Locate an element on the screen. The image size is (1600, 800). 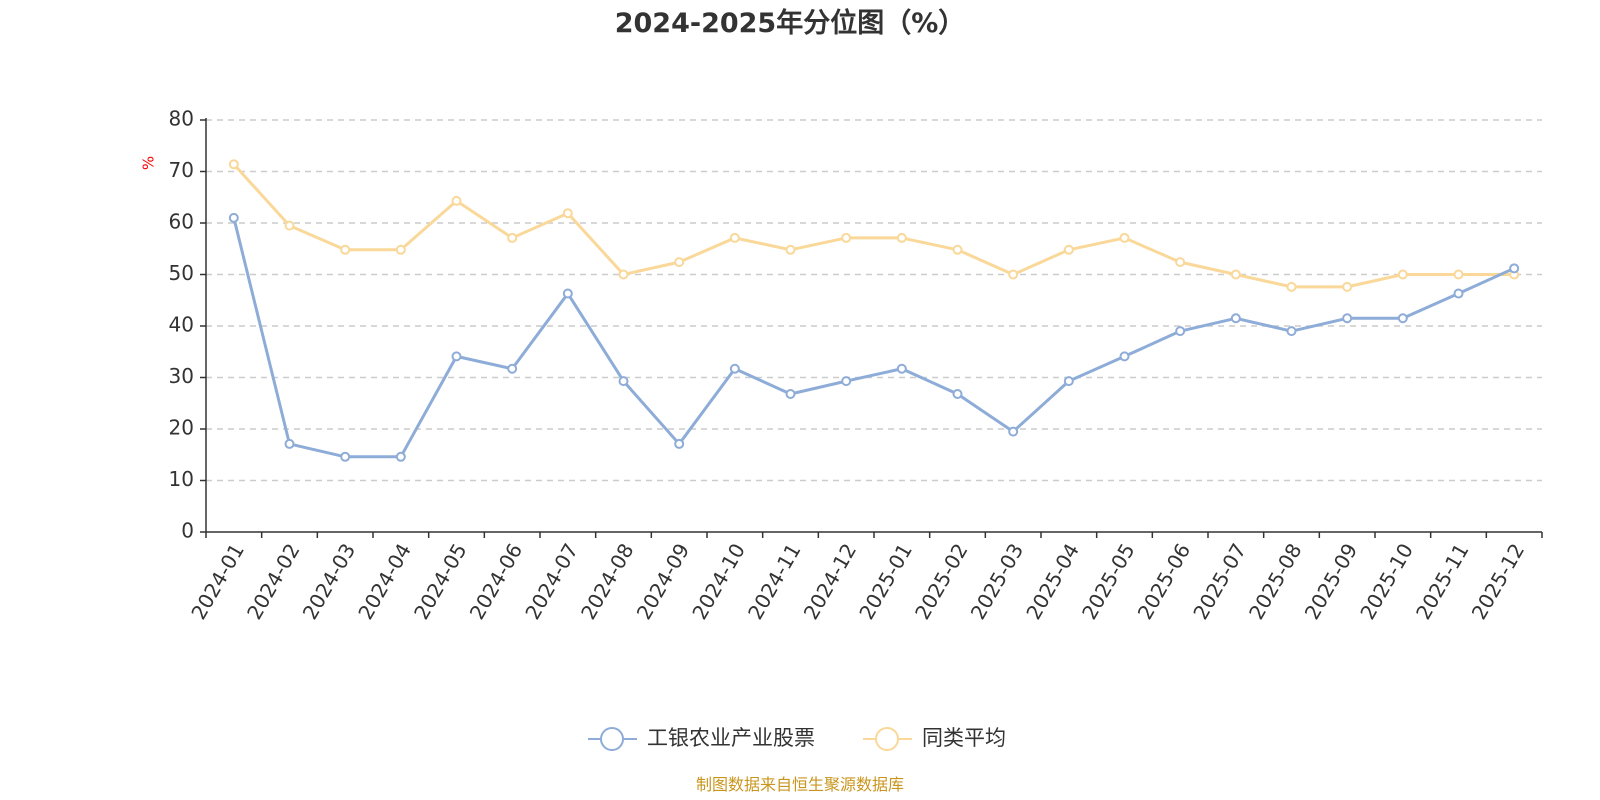
y-tick-label-70: 70 is located at coordinates (181, 170).